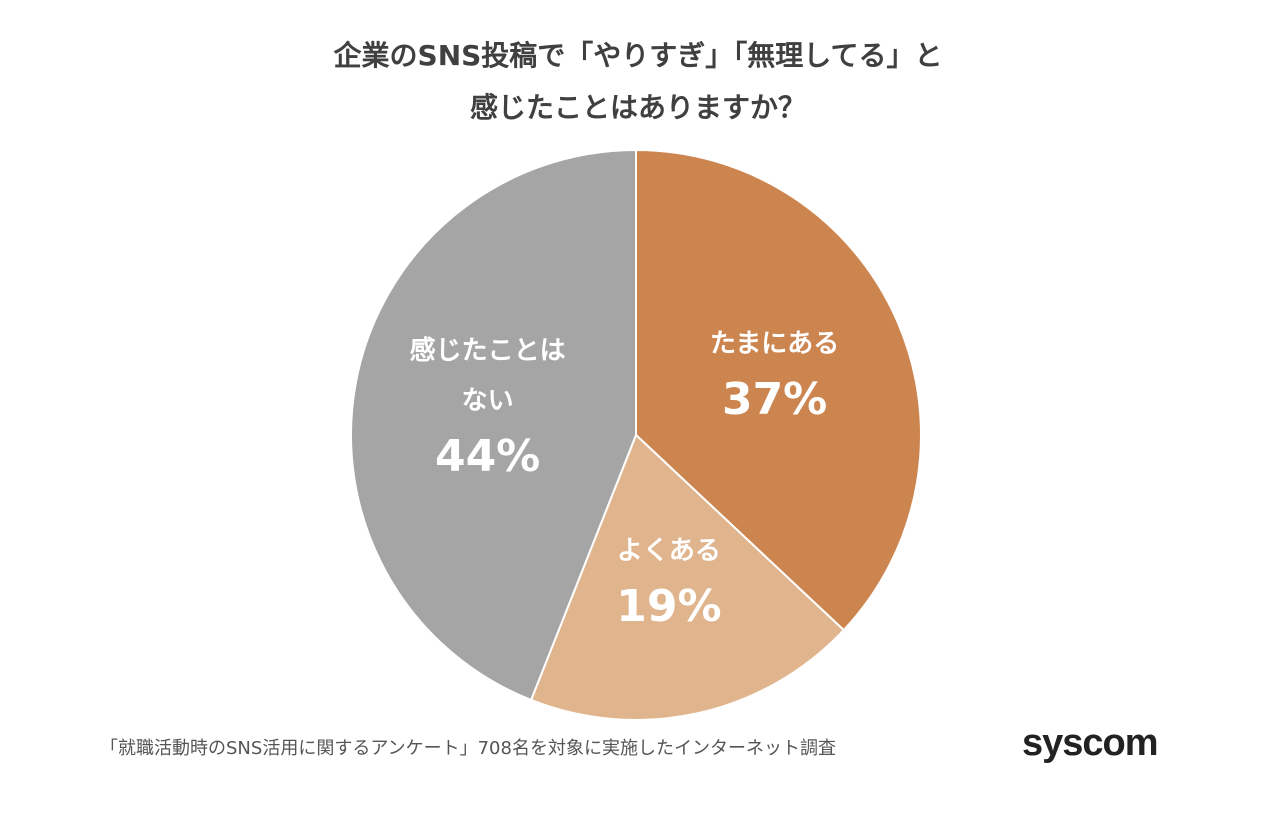 The image size is (1276, 814). Describe the element at coordinates (669, 607) in the screenshot. I see `value-label: 19%` at that location.